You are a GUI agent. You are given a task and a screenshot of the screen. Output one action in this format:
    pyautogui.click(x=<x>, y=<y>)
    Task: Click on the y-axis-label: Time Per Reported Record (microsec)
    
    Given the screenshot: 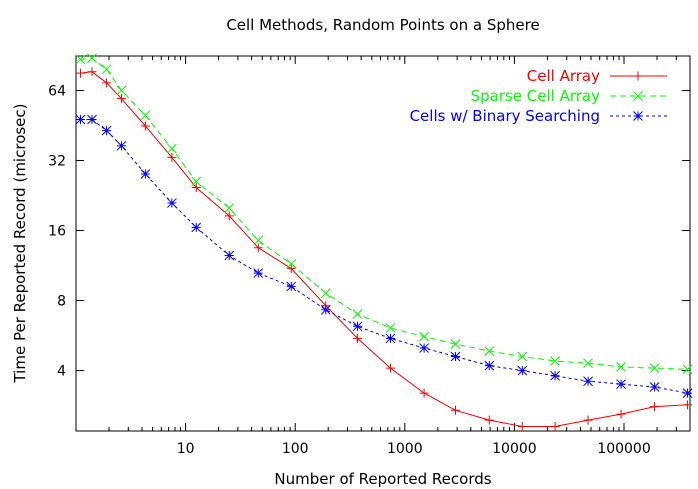 What is the action you would take?
    pyautogui.click(x=20, y=243)
    